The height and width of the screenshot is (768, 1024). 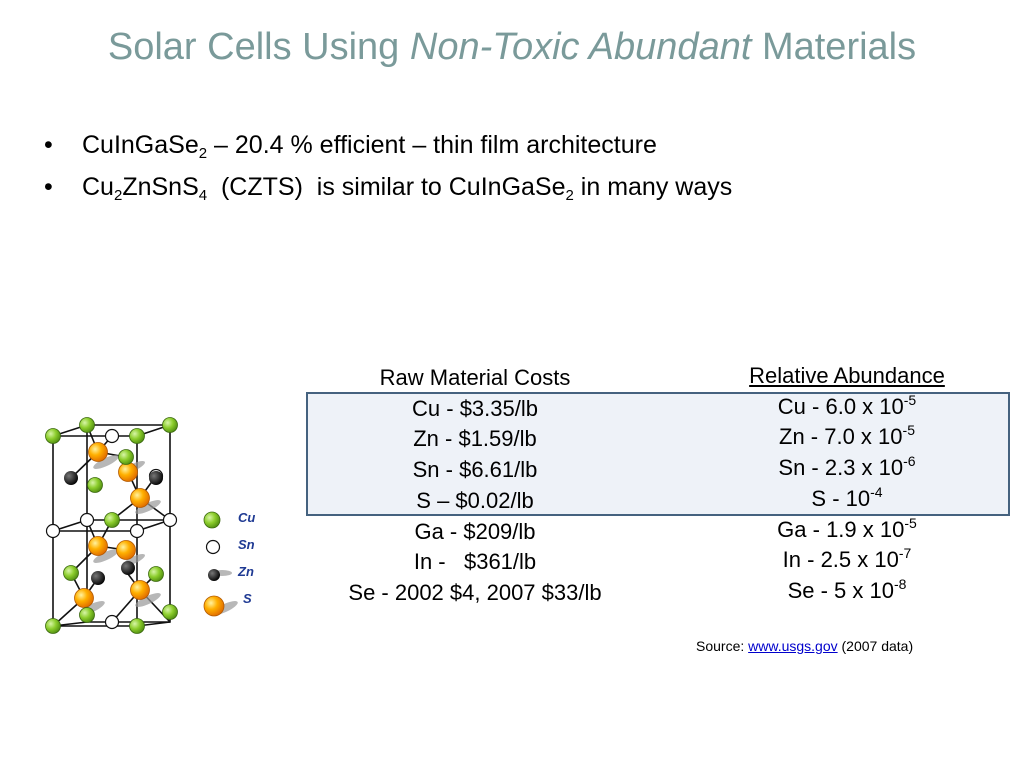 I want to click on title-suffix: Materials, so click(x=834, y=47).